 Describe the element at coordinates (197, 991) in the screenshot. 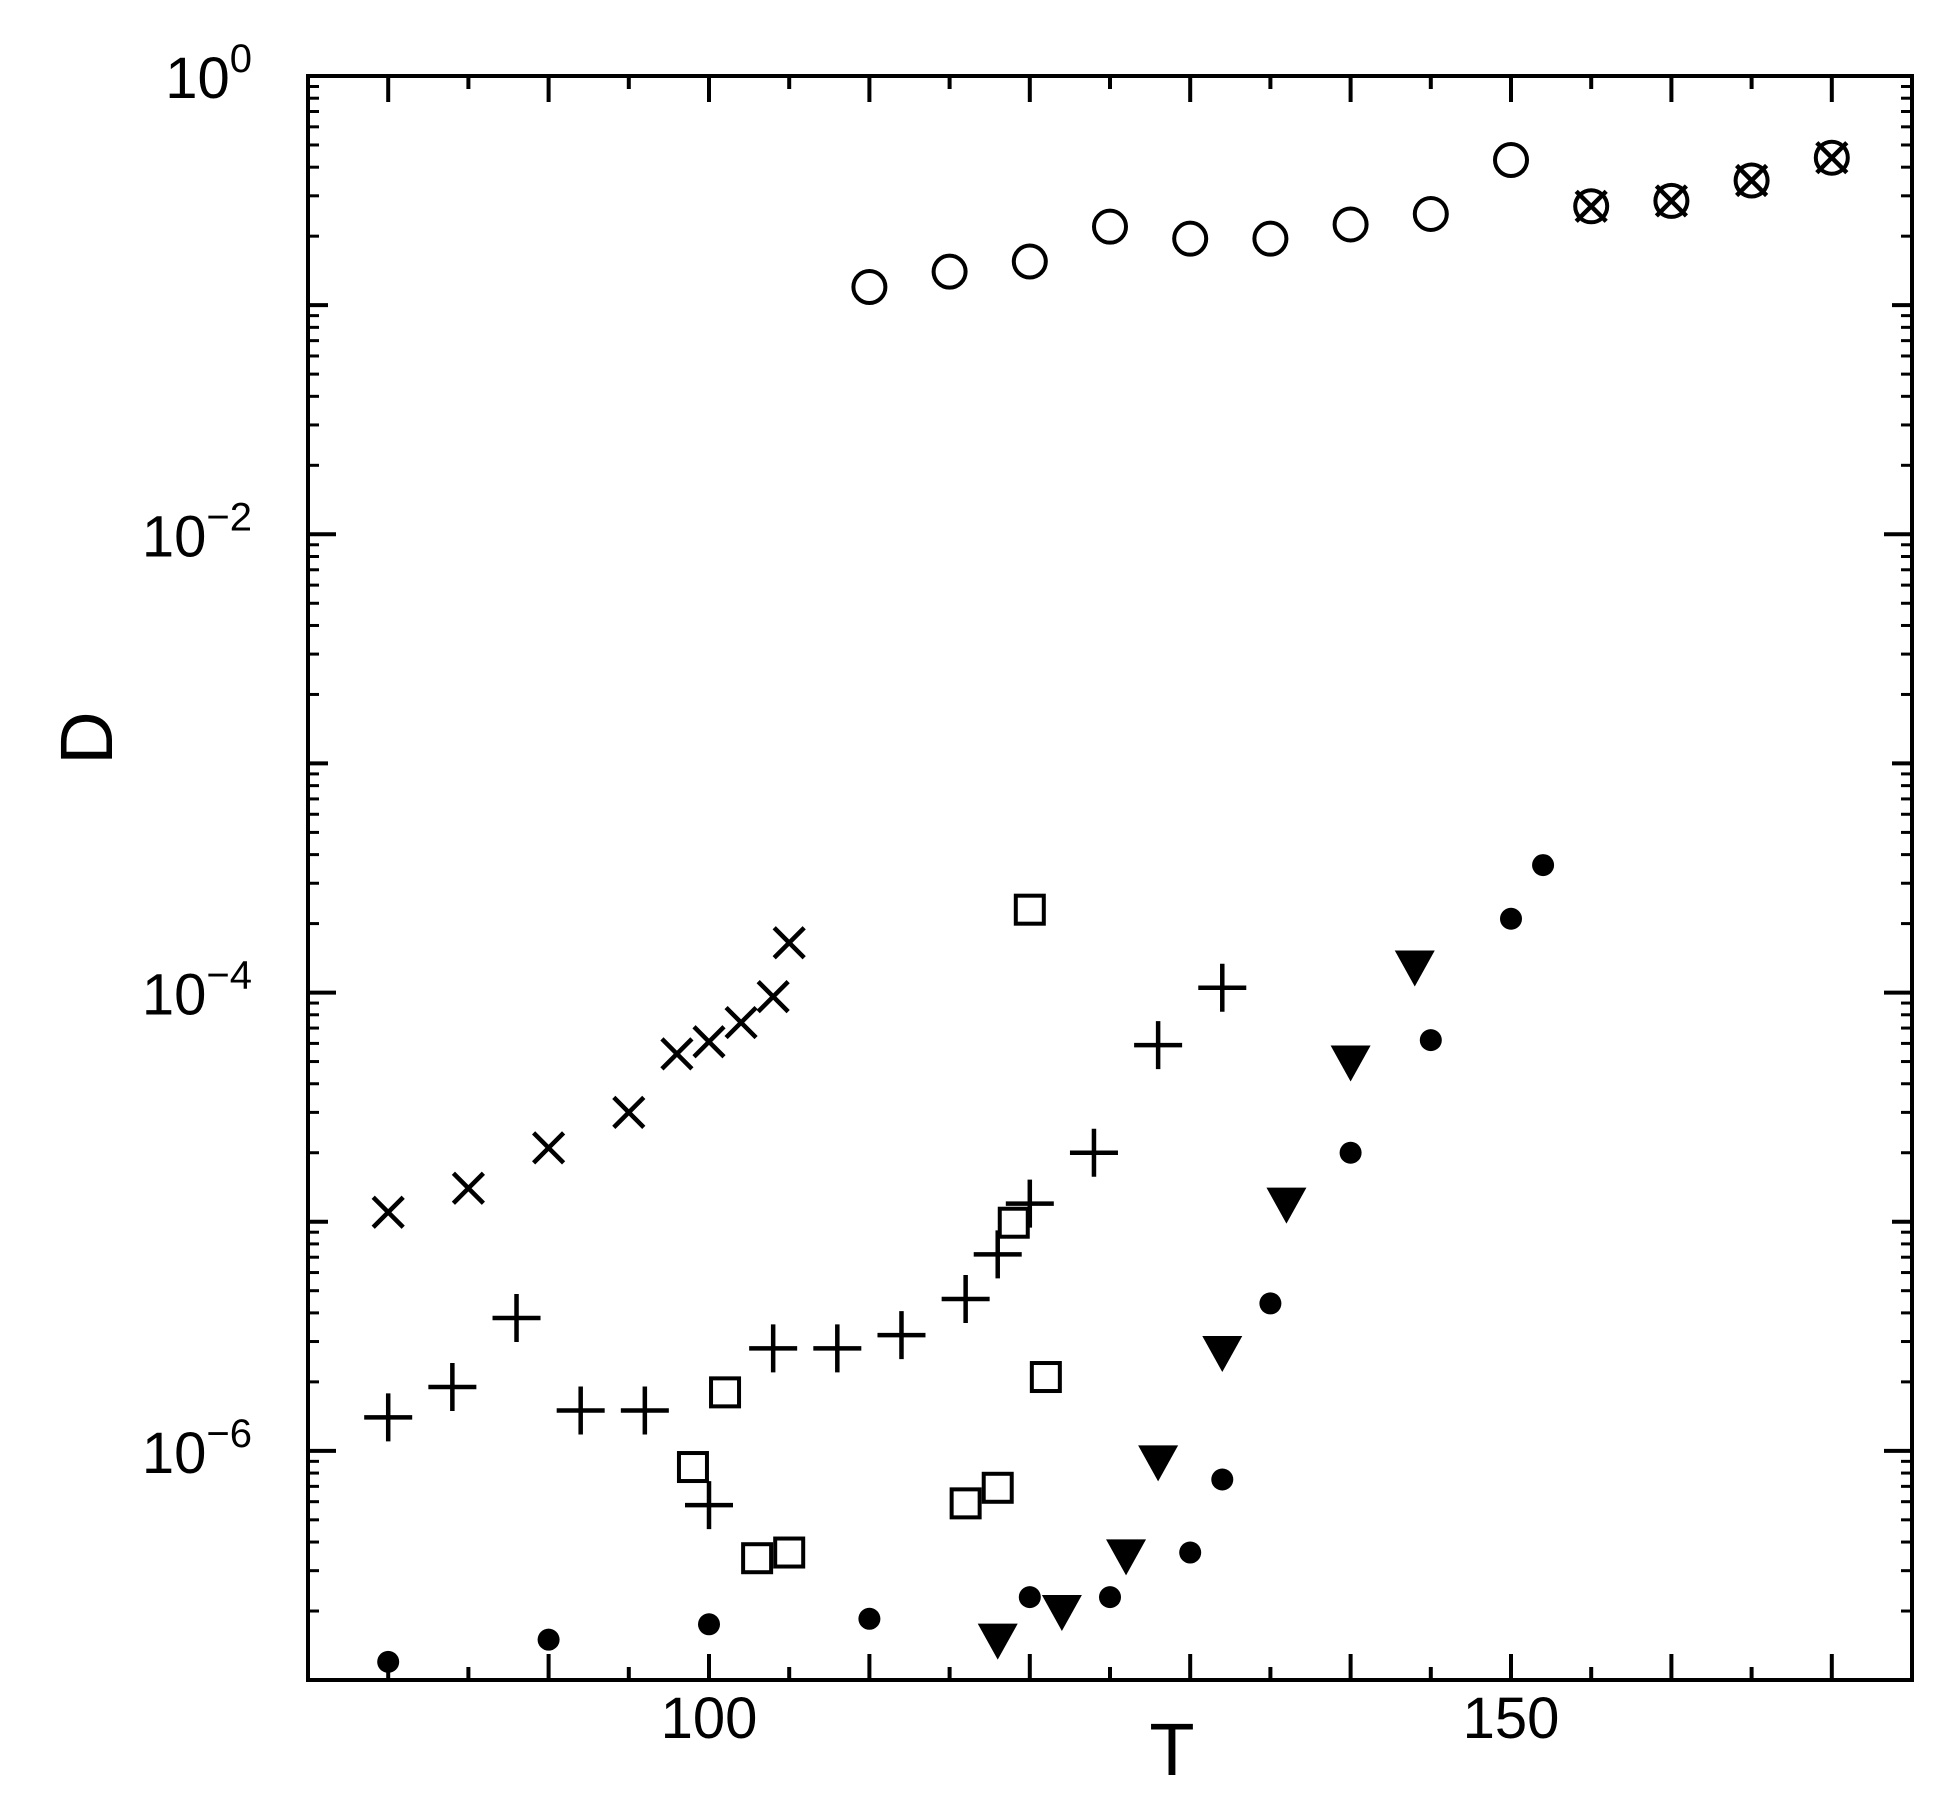

I see `y-tick-label: 10⁻⁴` at that location.